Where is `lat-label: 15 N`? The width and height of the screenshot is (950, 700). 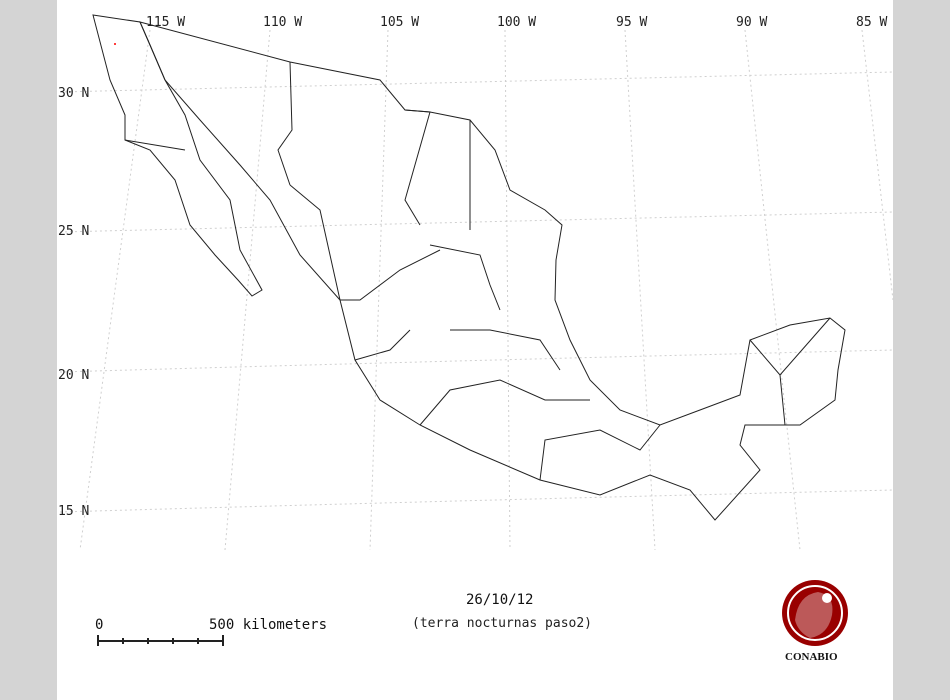 lat-label: 15 N is located at coordinates (74, 511).